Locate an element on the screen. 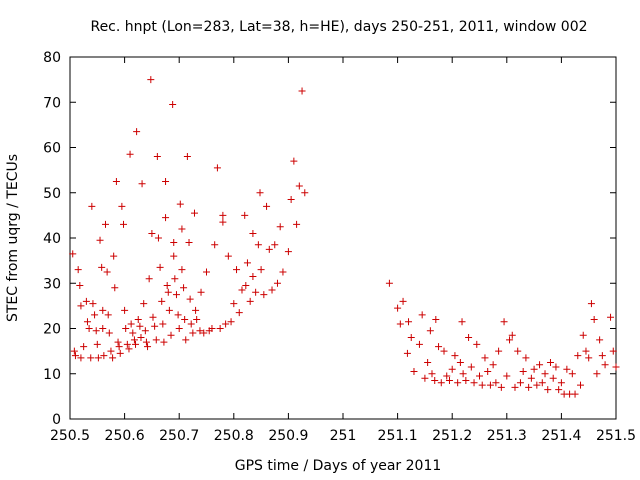 The image size is (640, 480). y-tick-label: 20 is located at coordinates (52, 330).